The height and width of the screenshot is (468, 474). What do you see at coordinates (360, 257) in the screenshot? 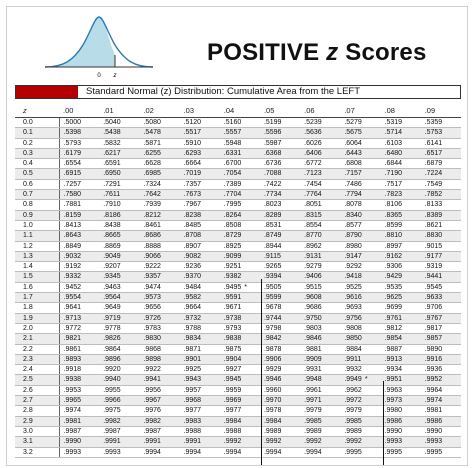
I see `table-cell: .9147` at bounding box center [360, 257].